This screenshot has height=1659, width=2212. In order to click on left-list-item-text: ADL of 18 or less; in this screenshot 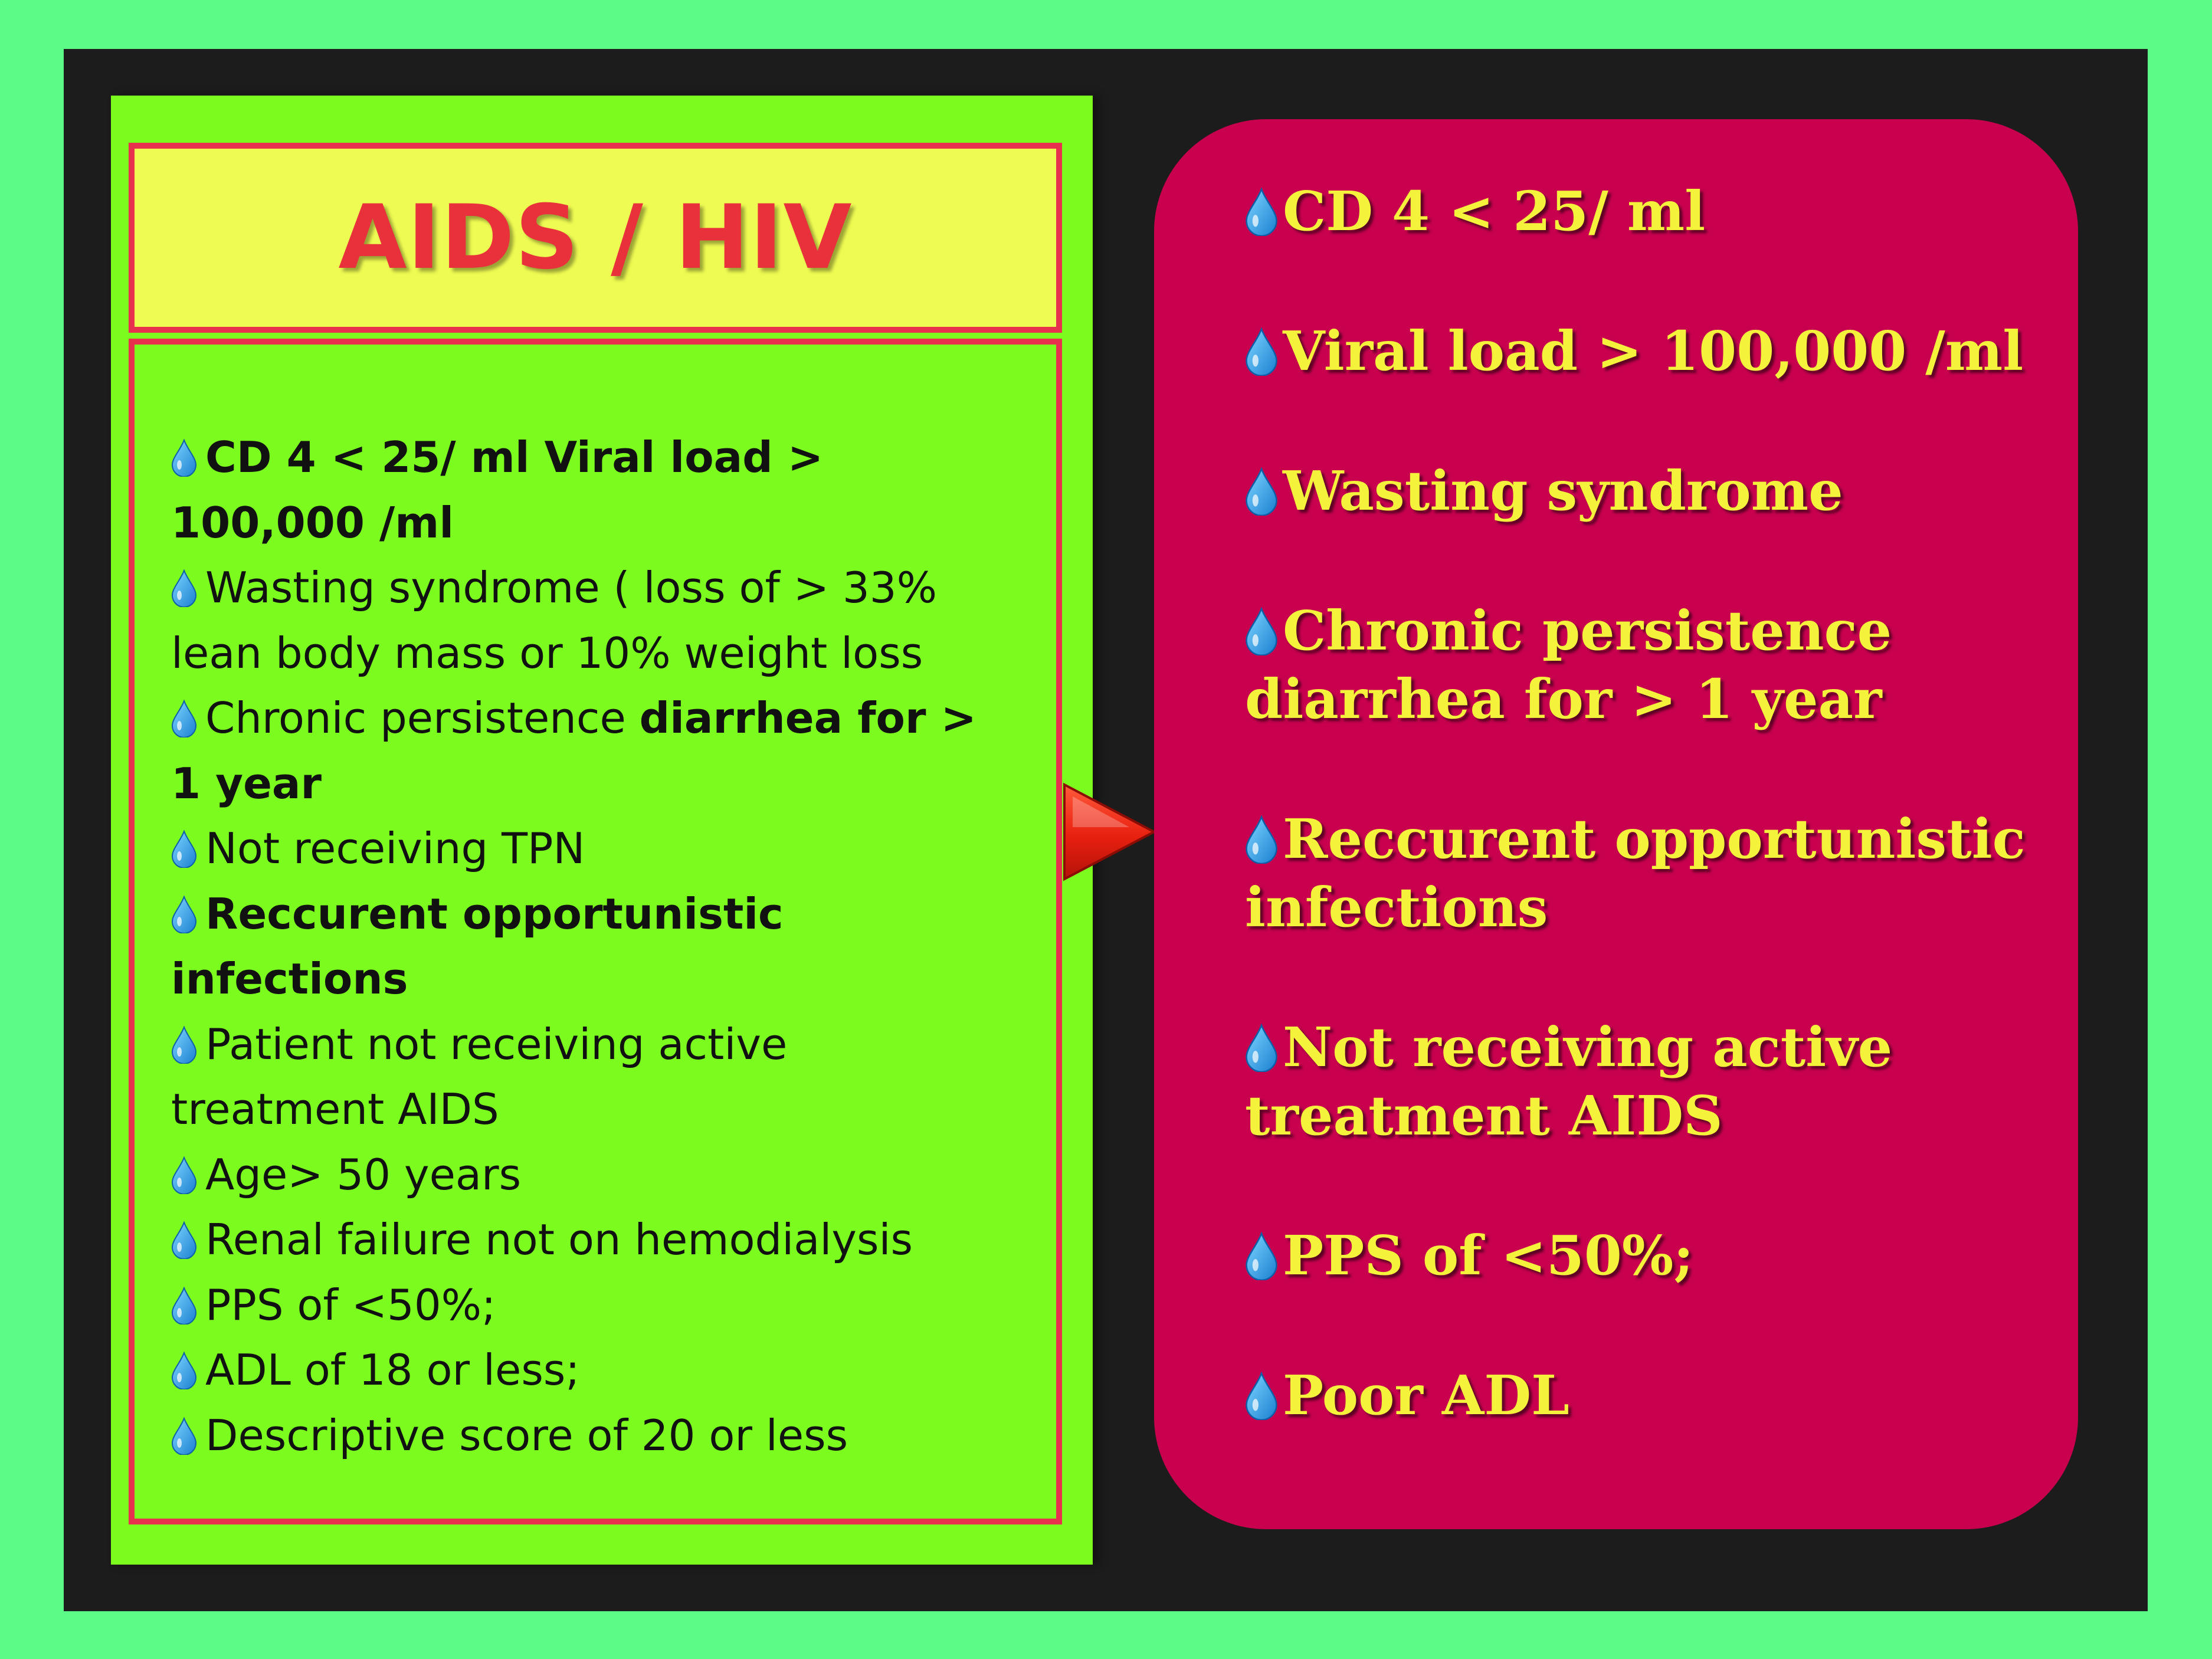, I will do `click(392, 1370)`.